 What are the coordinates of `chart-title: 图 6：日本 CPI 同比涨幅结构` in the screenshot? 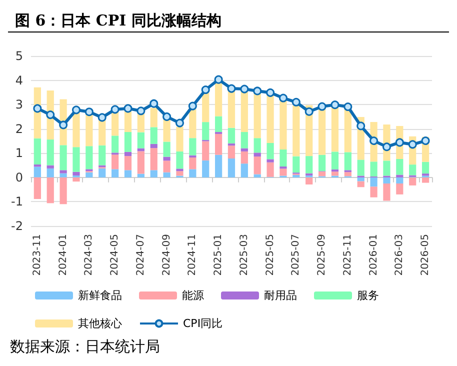 It's located at (118, 21).